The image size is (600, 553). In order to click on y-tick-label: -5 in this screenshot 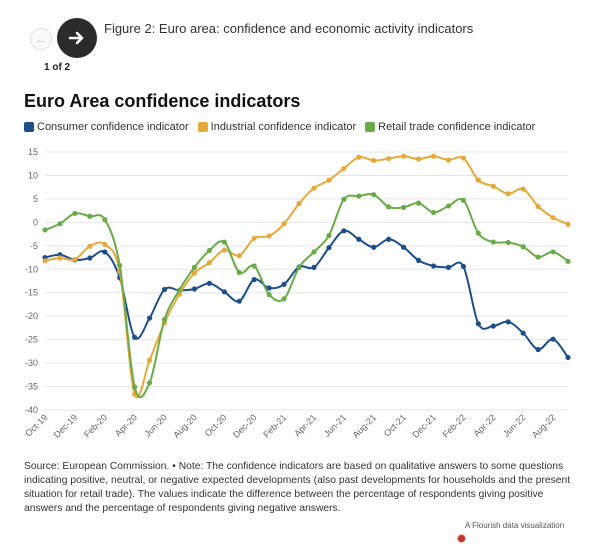, I will do `click(34, 246)`.